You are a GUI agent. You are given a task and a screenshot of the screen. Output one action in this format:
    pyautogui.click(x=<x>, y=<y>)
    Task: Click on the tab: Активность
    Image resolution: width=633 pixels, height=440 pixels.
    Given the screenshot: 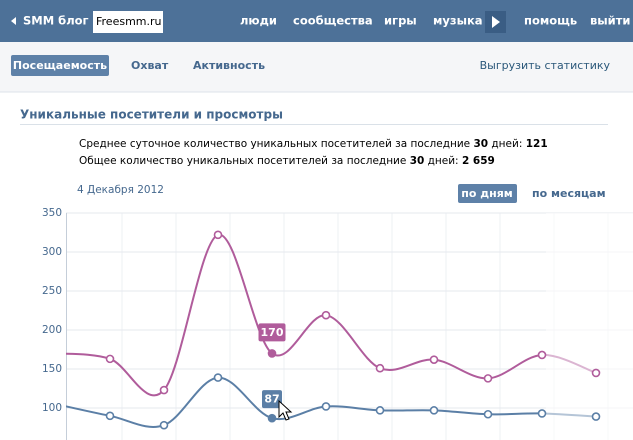 What is the action you would take?
    pyautogui.click(x=229, y=65)
    